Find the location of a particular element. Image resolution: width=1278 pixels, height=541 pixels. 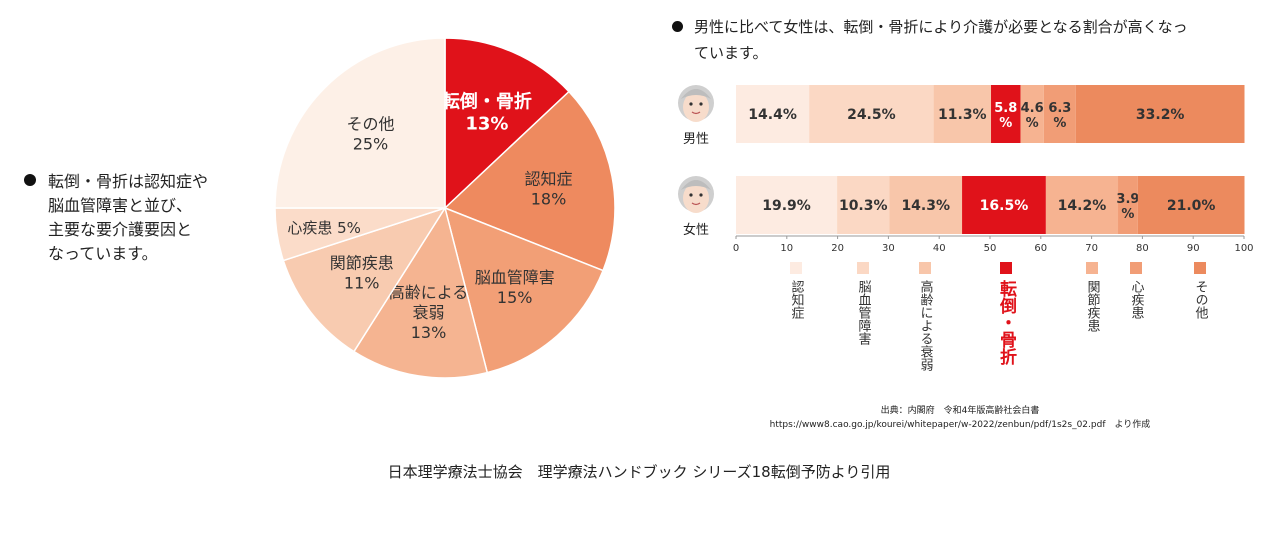

citation: 日本理学療法士協会 理学療法ハンドブック シリーズ18転倒予防より引用 is located at coordinates (639, 472).